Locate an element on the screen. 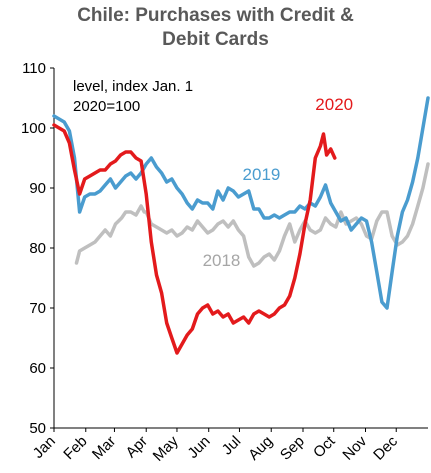  series-label-2018: 2018 is located at coordinates (222, 260).